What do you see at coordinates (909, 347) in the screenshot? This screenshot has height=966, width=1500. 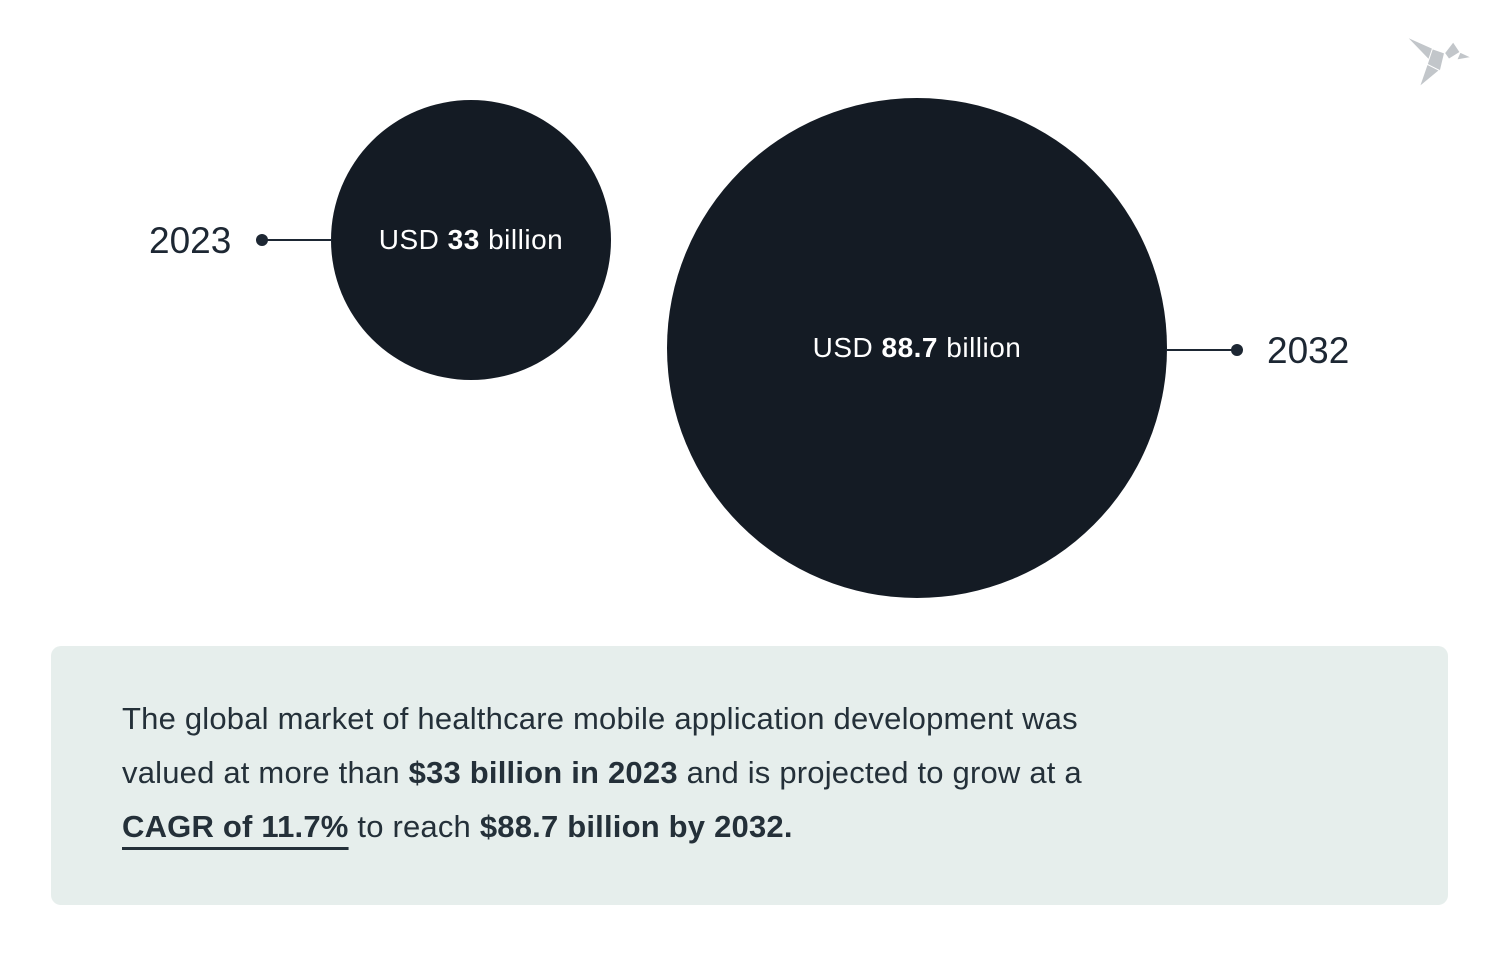 I see `bubble-2032-value: 88.7` at bounding box center [909, 347].